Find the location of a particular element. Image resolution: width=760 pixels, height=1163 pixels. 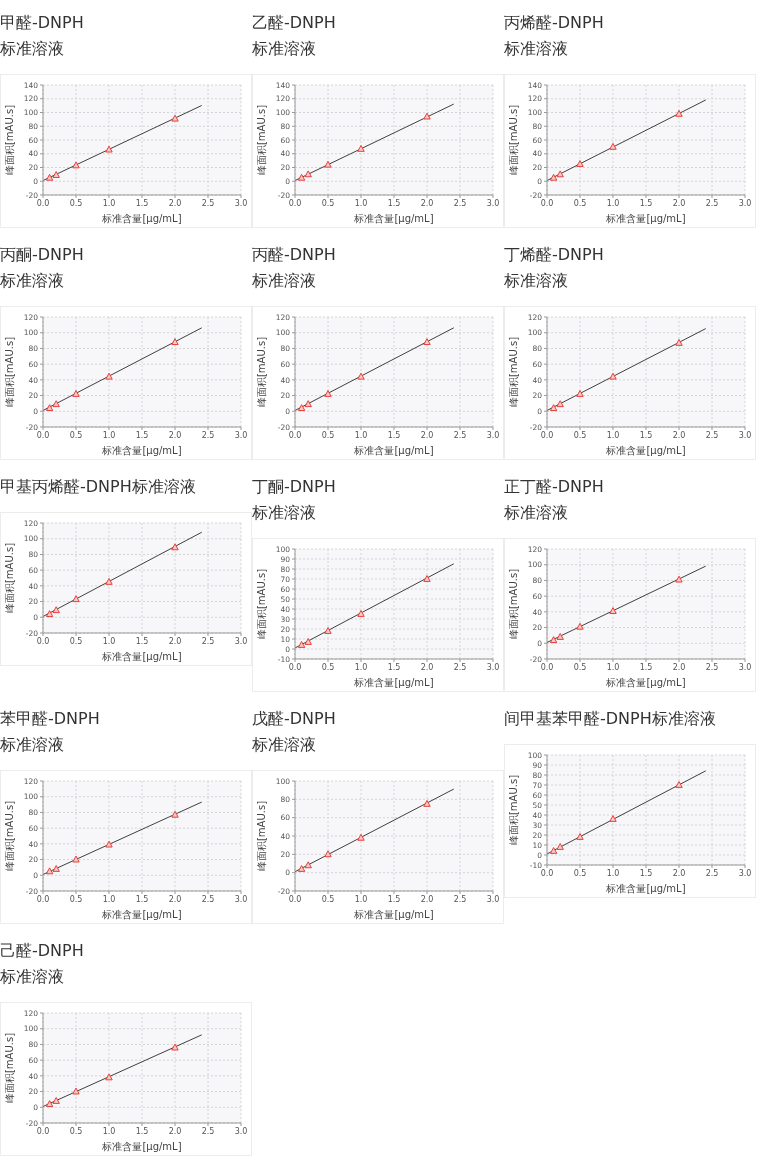

chart-title: 戊醛-DNPH 标准溶液 is located at coordinates (294, 732).